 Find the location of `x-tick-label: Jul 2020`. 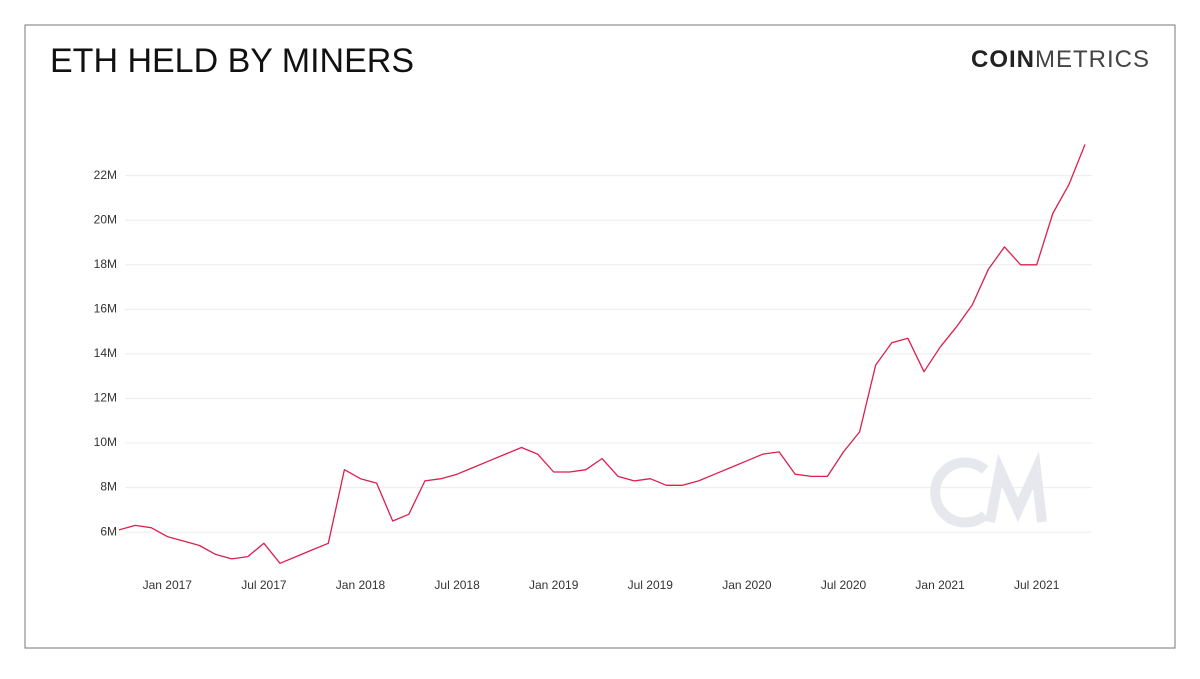

x-tick-label: Jul 2020 is located at coordinates (844, 585).